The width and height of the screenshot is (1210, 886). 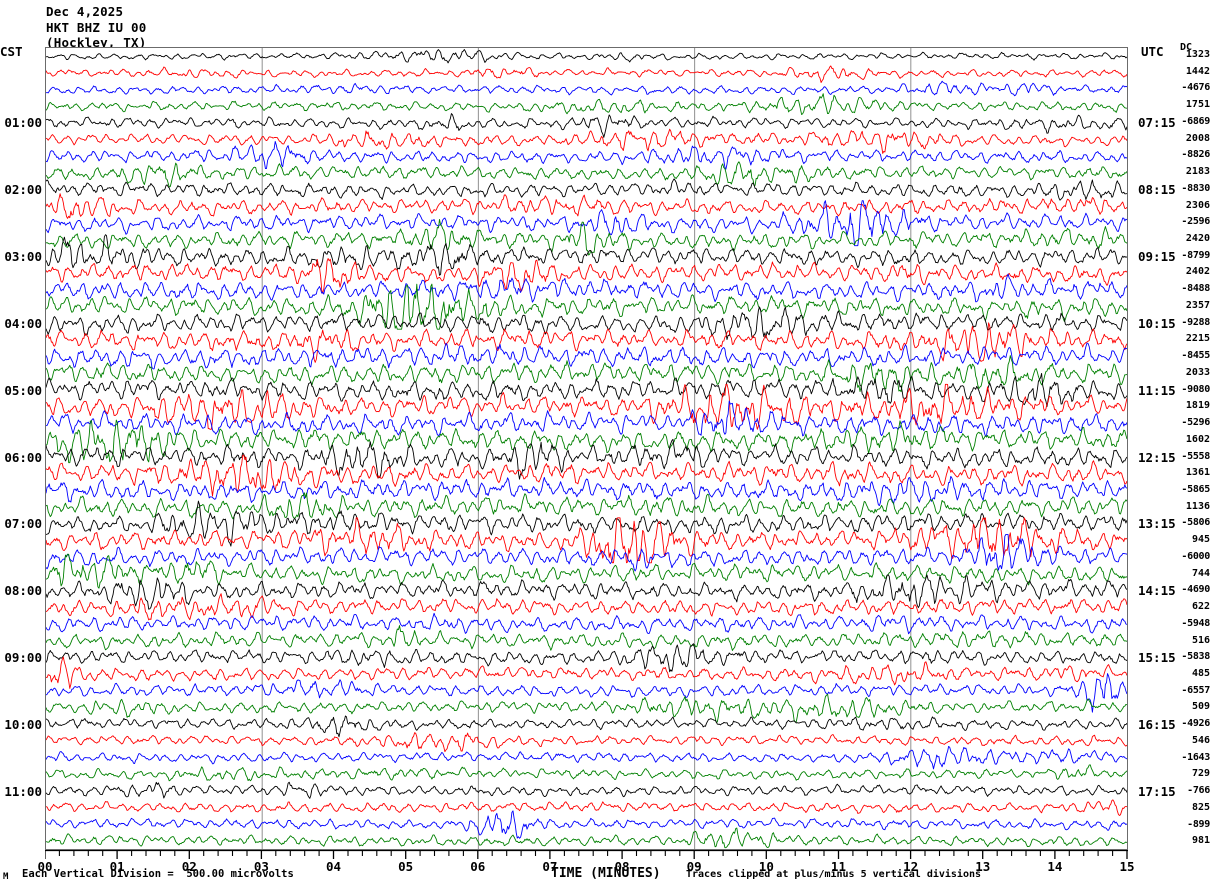 I want to click on left-axis-label: CST, so click(x=11, y=51).